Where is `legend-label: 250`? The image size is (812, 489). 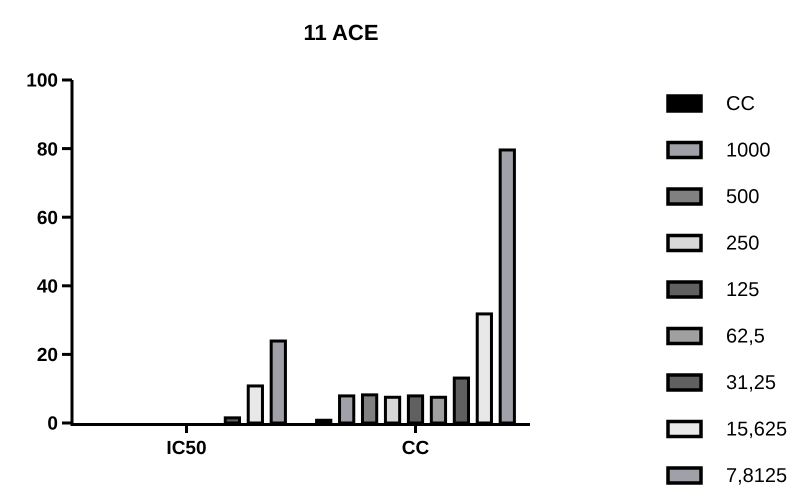 legend-label: 250 is located at coordinates (743, 243).